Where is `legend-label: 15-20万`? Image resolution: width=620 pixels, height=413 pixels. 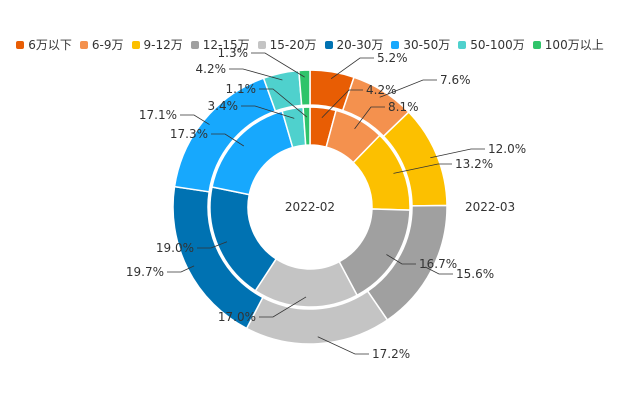
legend-label: 15-20万 is located at coordinates (293, 45).